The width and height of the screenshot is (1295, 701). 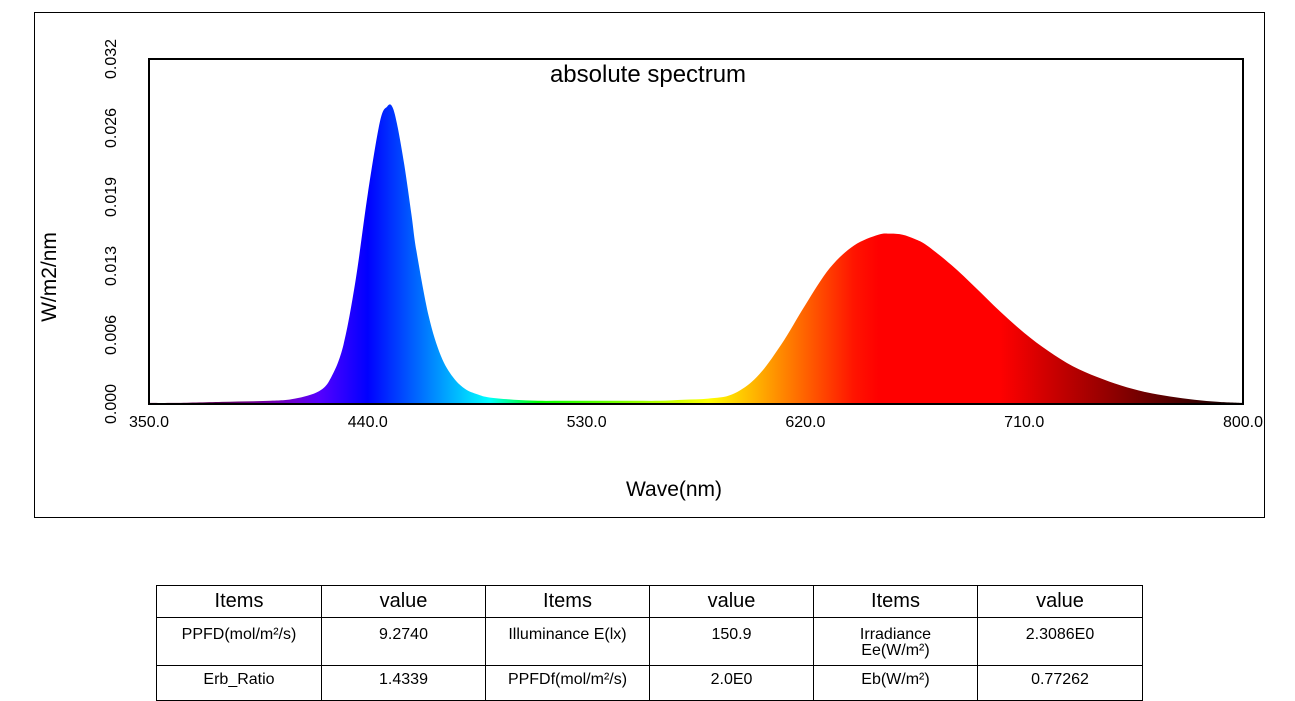 What do you see at coordinates (111, 335) in the screenshot?
I see `y-tick-label: 0.006` at bounding box center [111, 335].